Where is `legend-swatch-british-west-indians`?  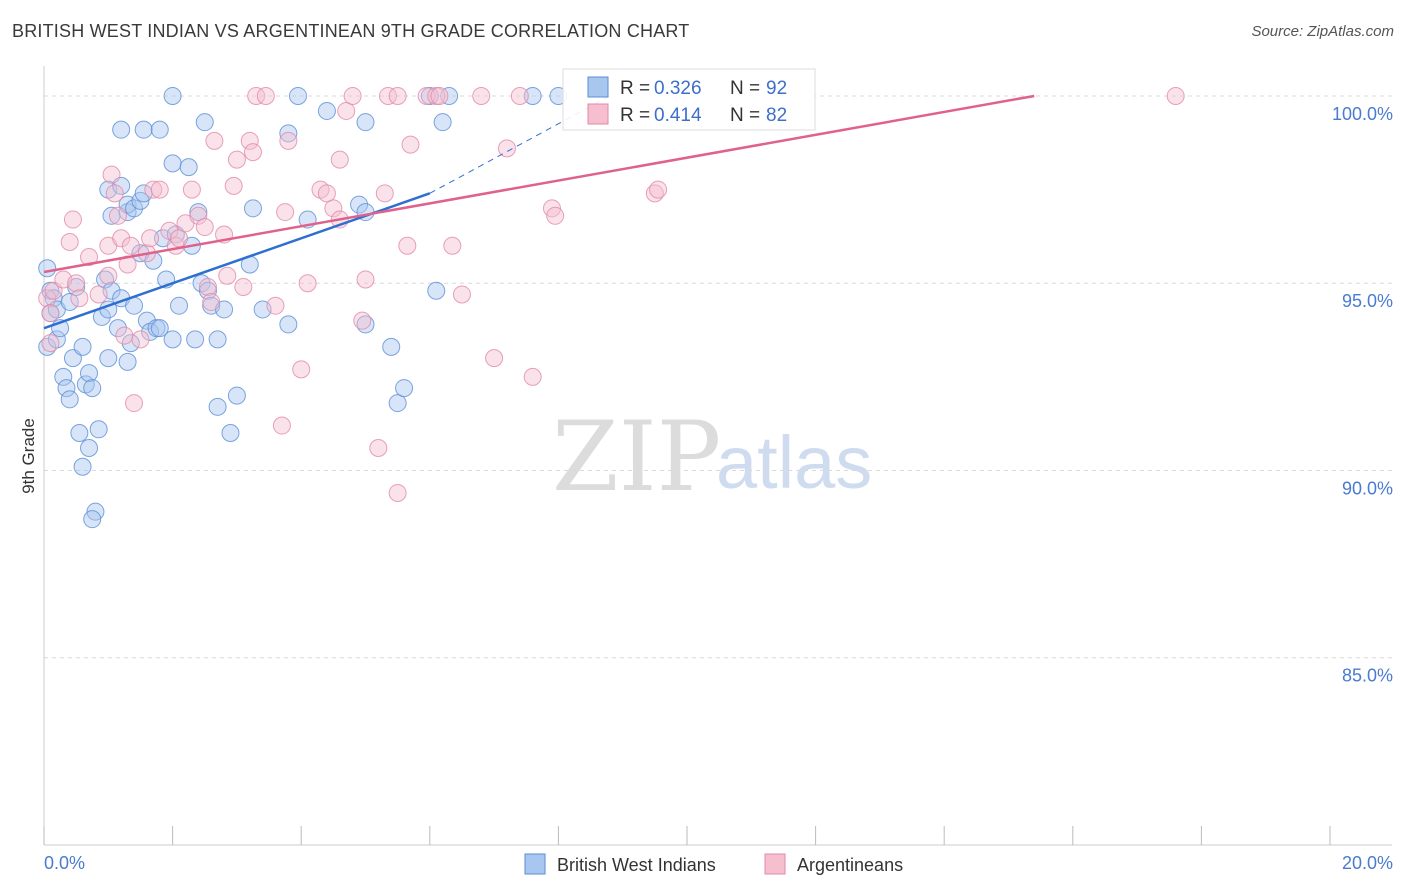 legend-swatch-british-west-indians is located at coordinates (535, 864).